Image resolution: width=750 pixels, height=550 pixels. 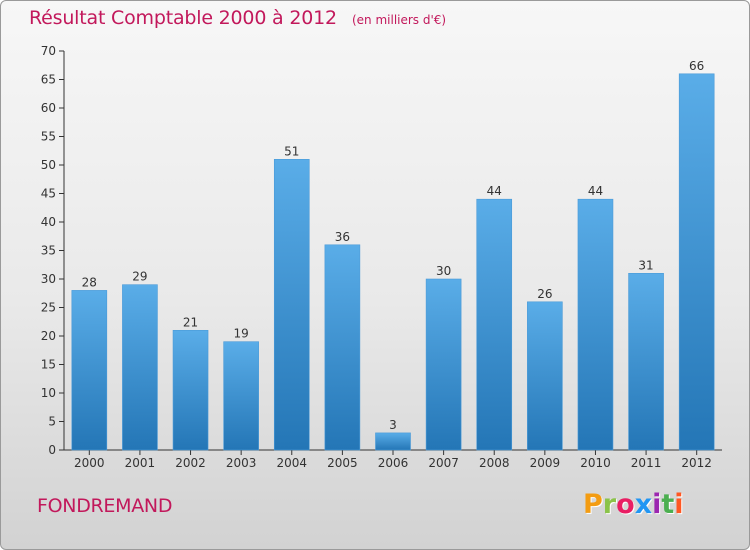 I want to click on bar-2008, so click(x=494, y=324).